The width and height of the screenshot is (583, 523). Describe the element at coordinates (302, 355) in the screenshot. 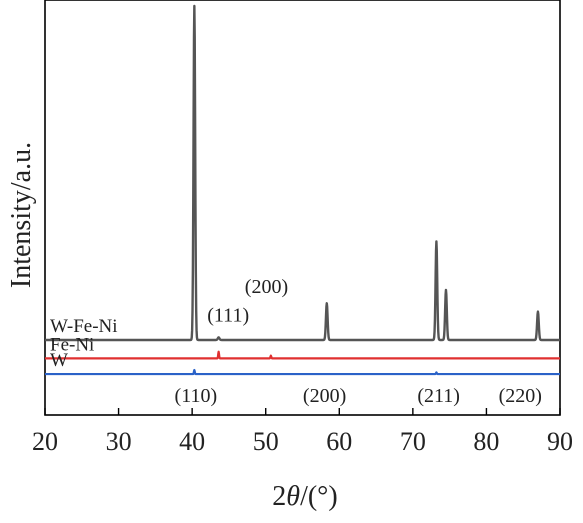

I see `series-line-fe-ni` at that location.